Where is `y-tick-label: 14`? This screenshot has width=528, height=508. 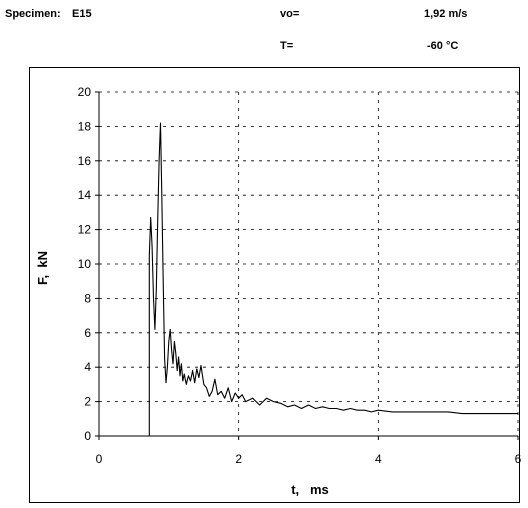 y-tick-label: 14 is located at coordinates (85, 195).